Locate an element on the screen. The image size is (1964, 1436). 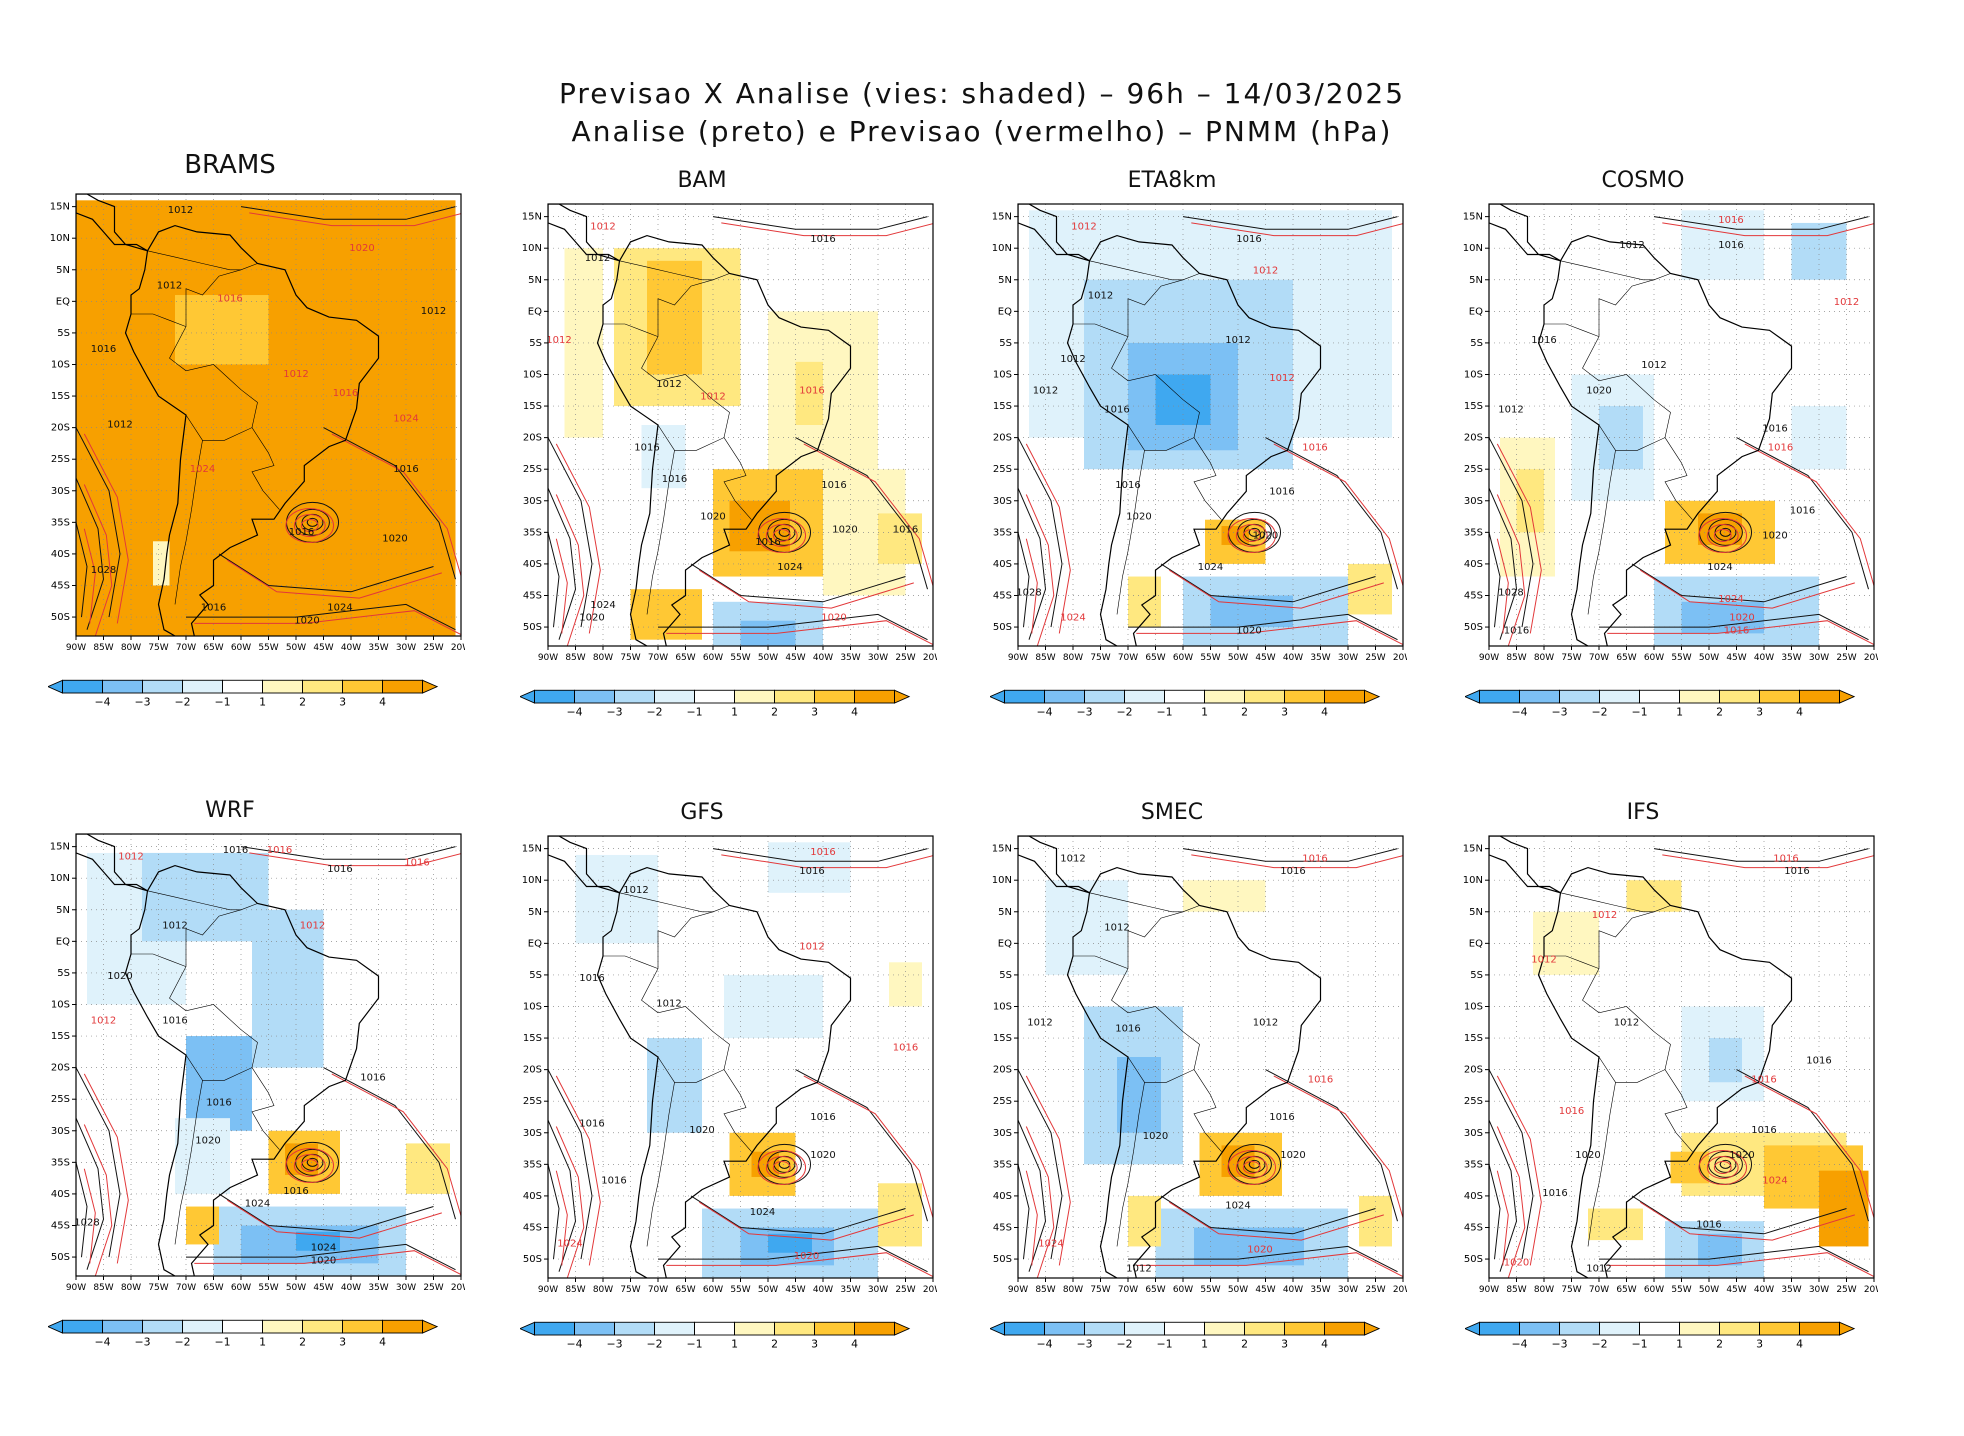
lat-tick-label: 50S is located at coordinates (1002, 1259).